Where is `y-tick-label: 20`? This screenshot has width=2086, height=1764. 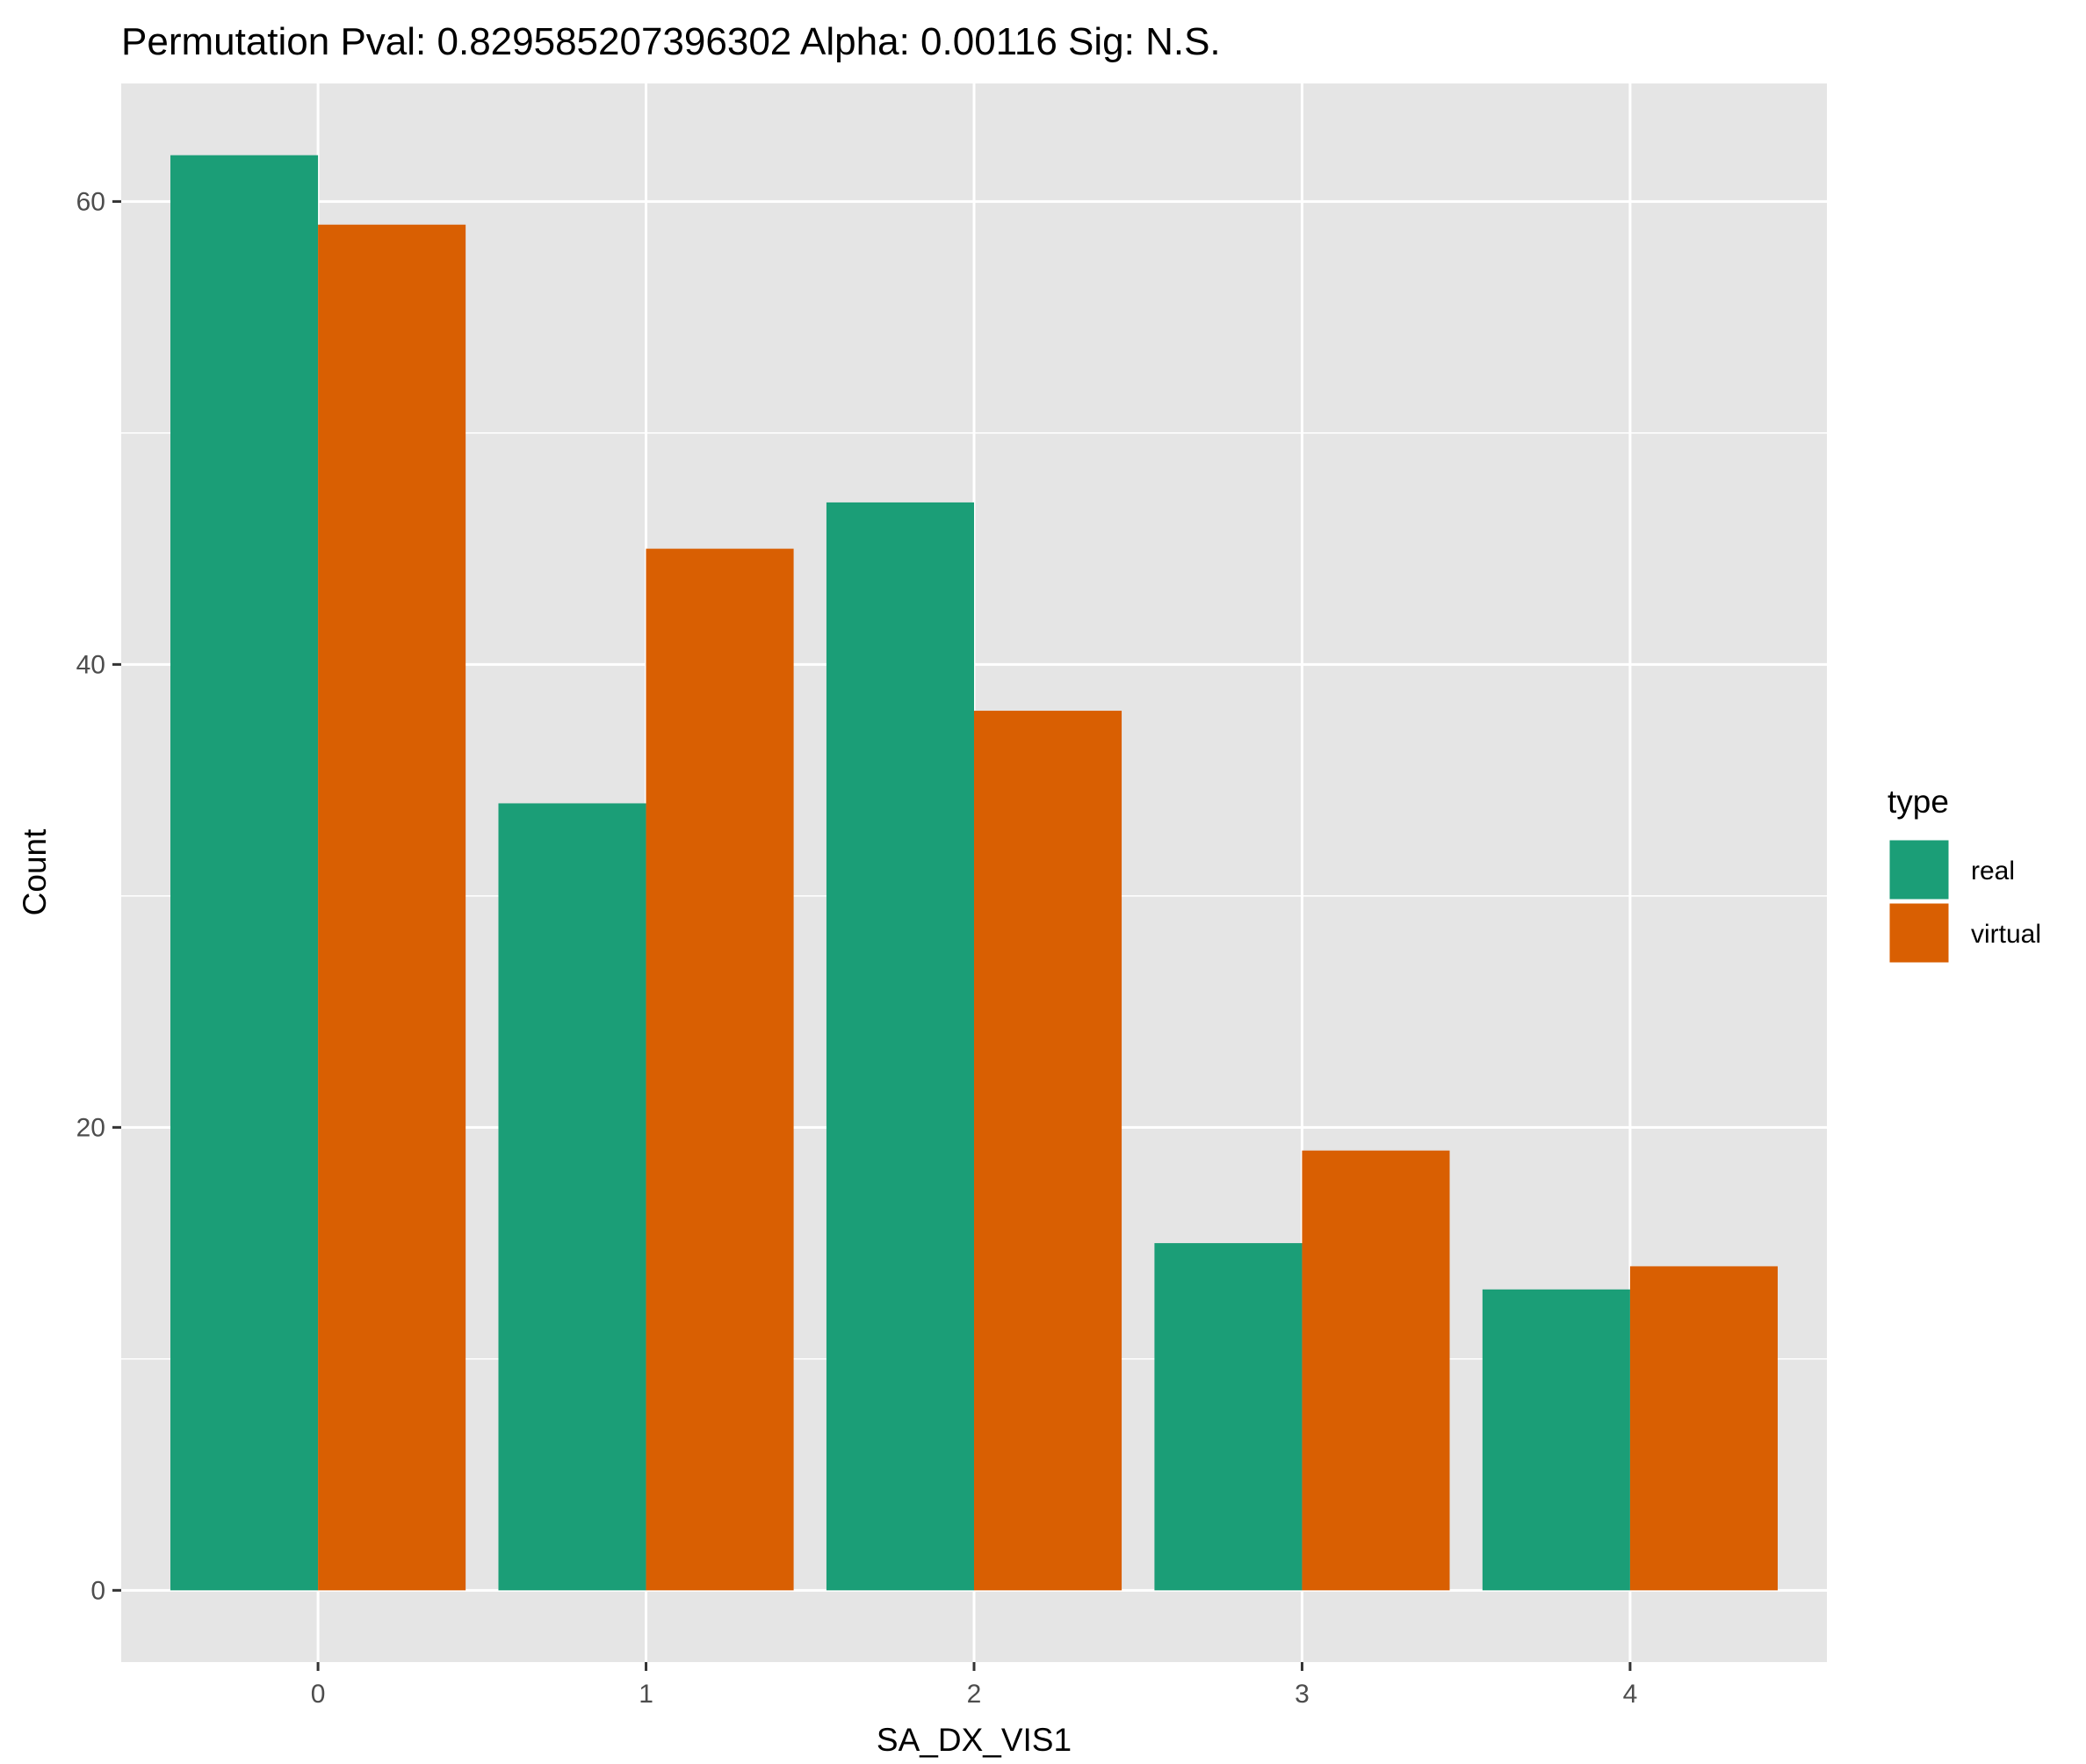 y-tick-label: 20 is located at coordinates (90, 1127).